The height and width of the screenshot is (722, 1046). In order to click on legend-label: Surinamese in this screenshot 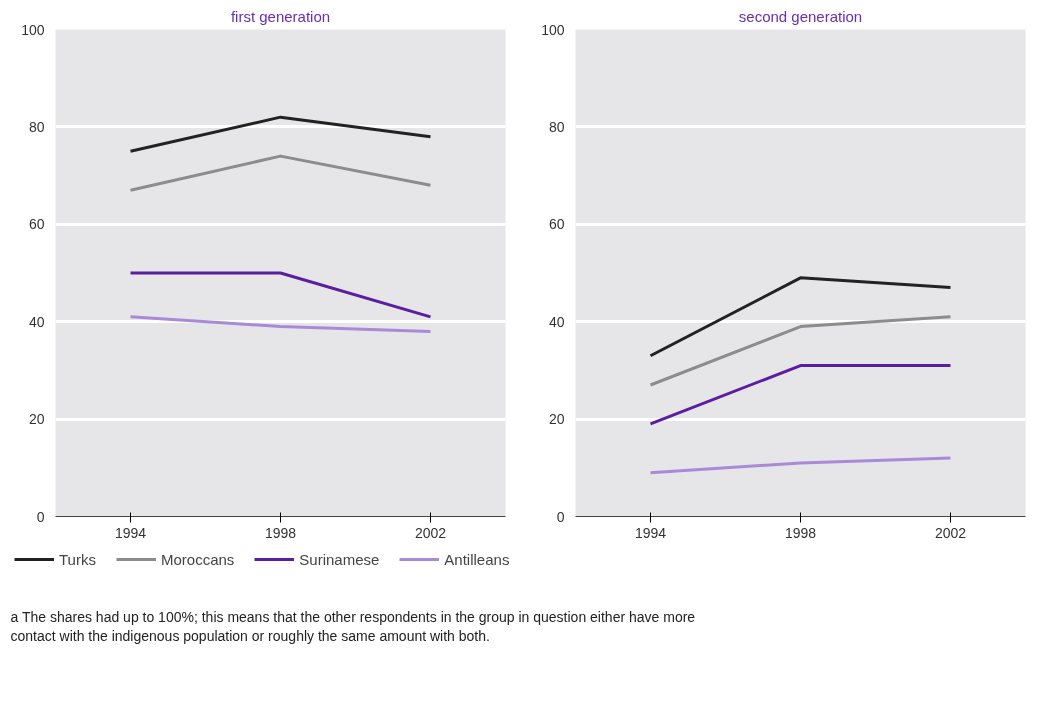, I will do `click(339, 559)`.